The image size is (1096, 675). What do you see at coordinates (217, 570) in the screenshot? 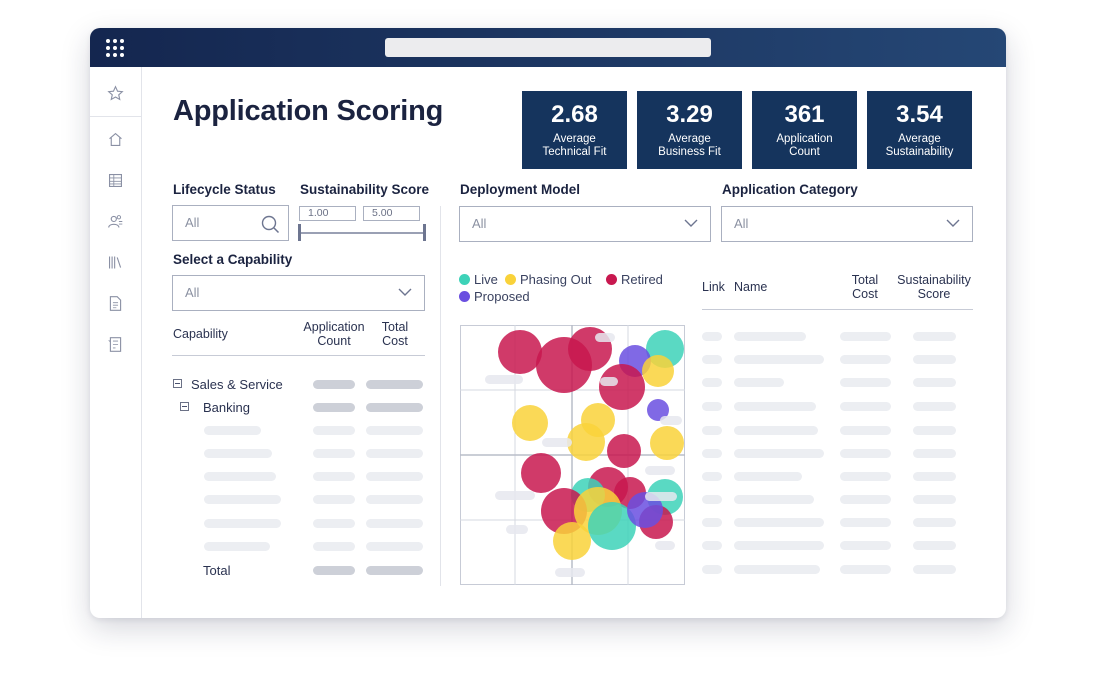
I see `total-row-label: Total` at bounding box center [217, 570].